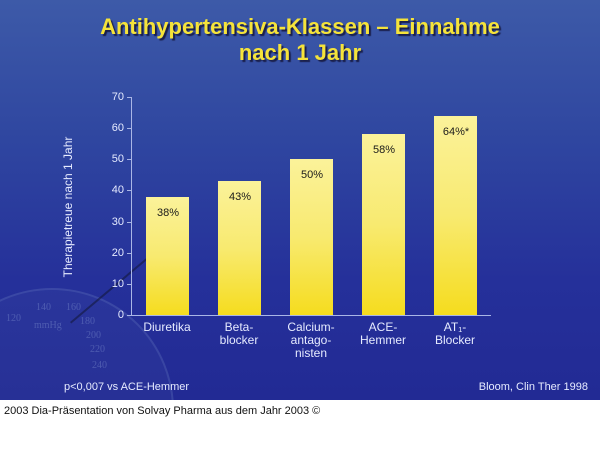 The width and height of the screenshot is (600, 461). I want to click on gauge-label: 120, so click(13, 318).